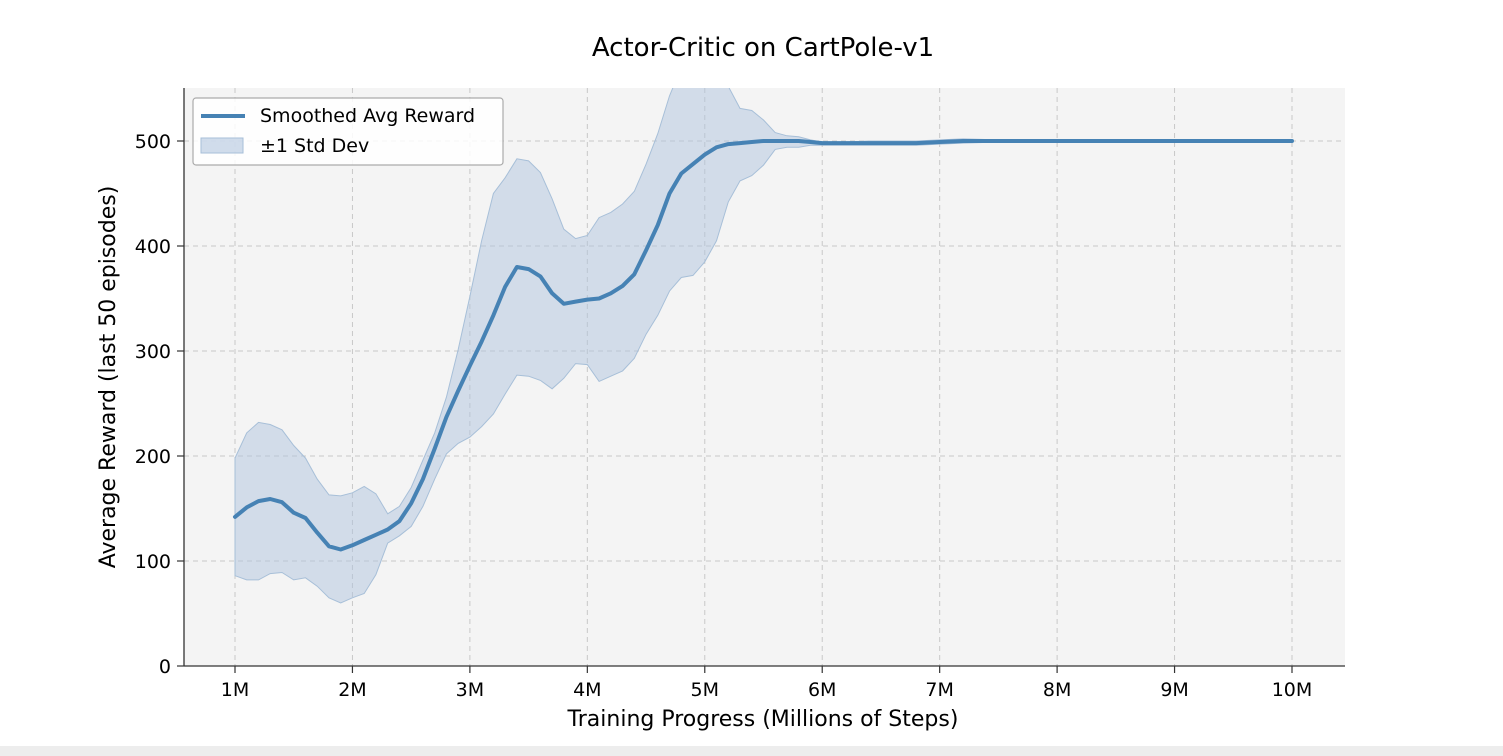 The width and height of the screenshot is (1503, 756). Describe the element at coordinates (352, 690) in the screenshot. I see `x-tick-label: 2M` at that location.